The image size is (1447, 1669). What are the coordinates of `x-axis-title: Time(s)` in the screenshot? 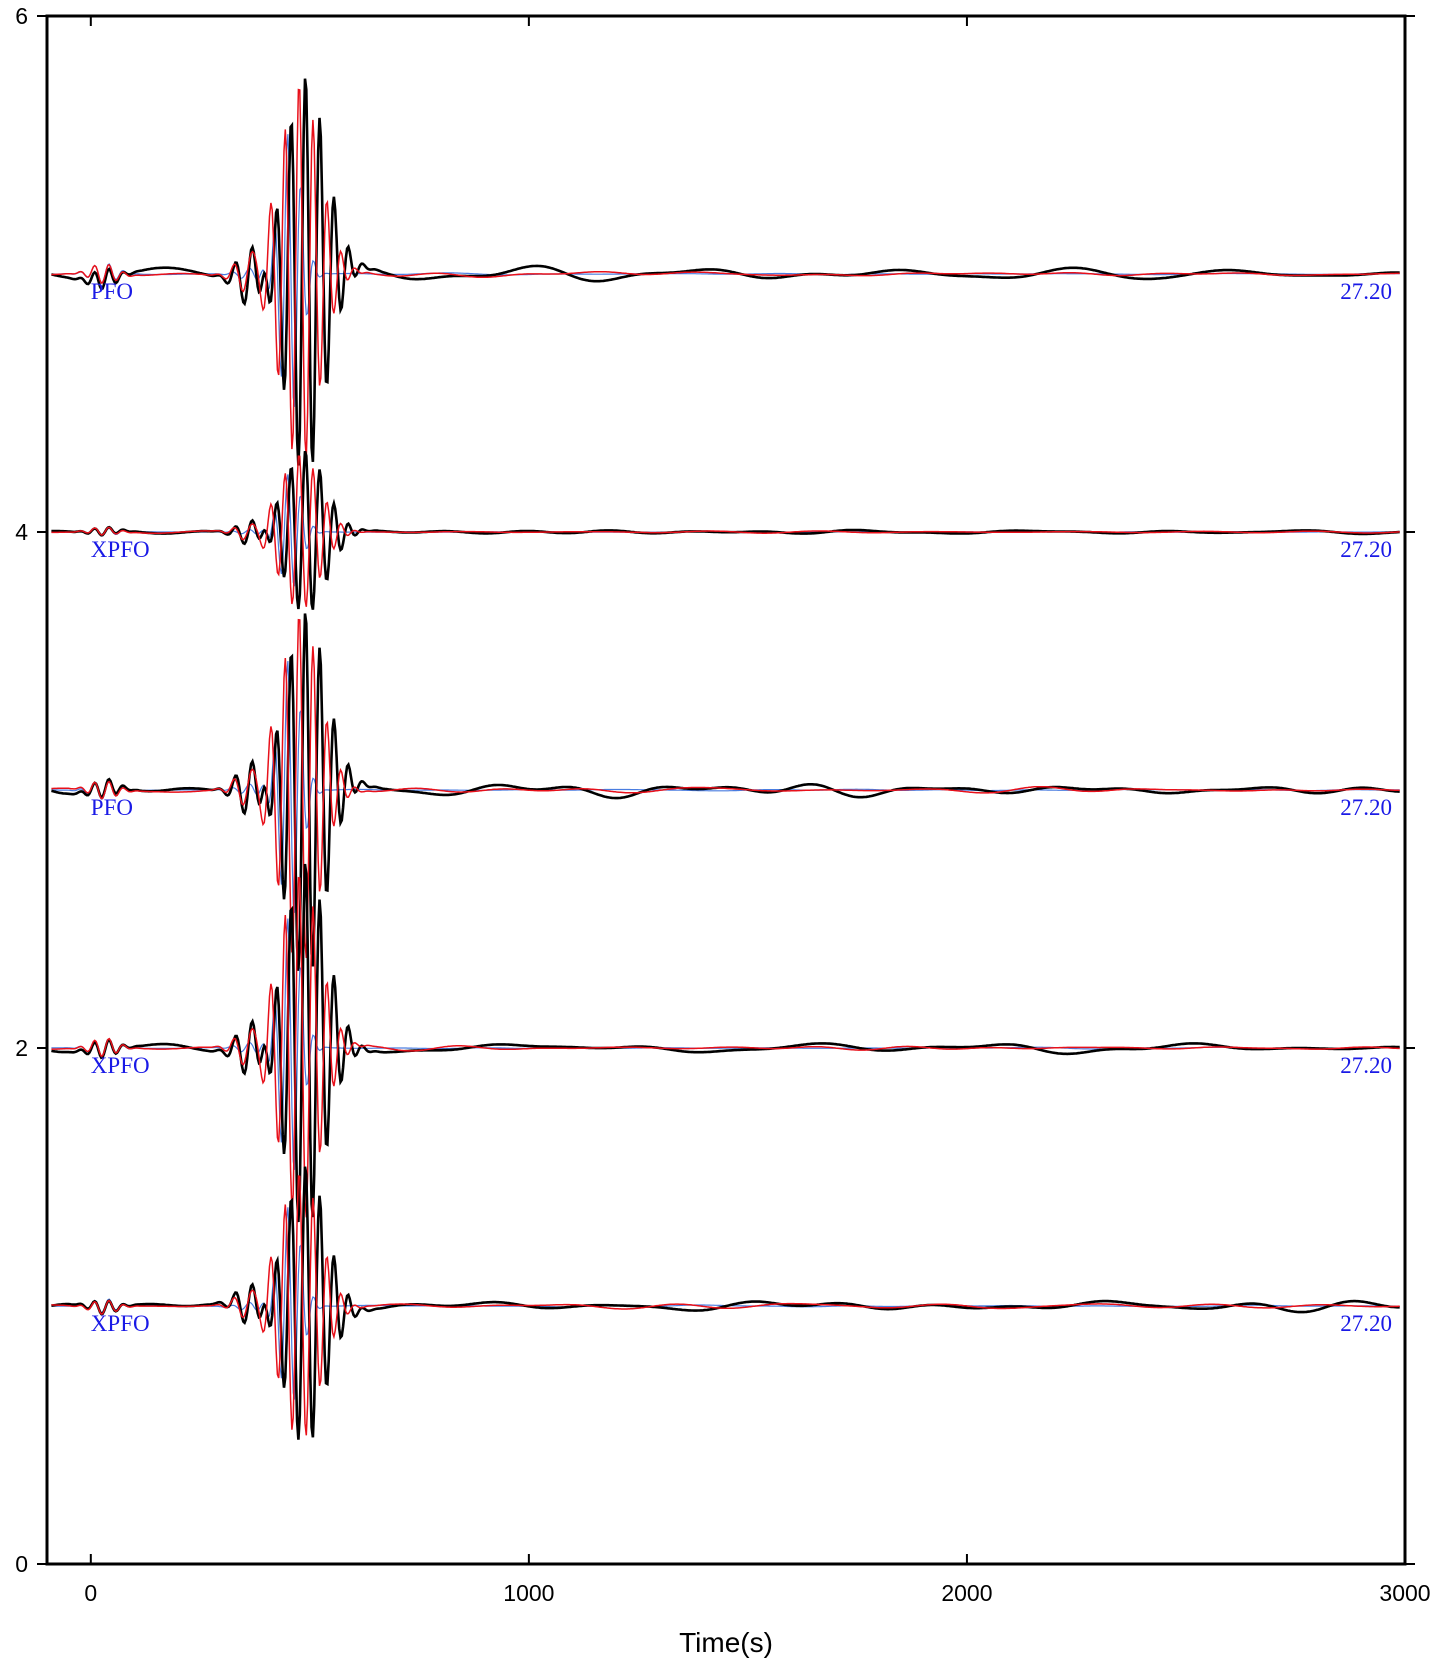 It's located at (726, 1642).